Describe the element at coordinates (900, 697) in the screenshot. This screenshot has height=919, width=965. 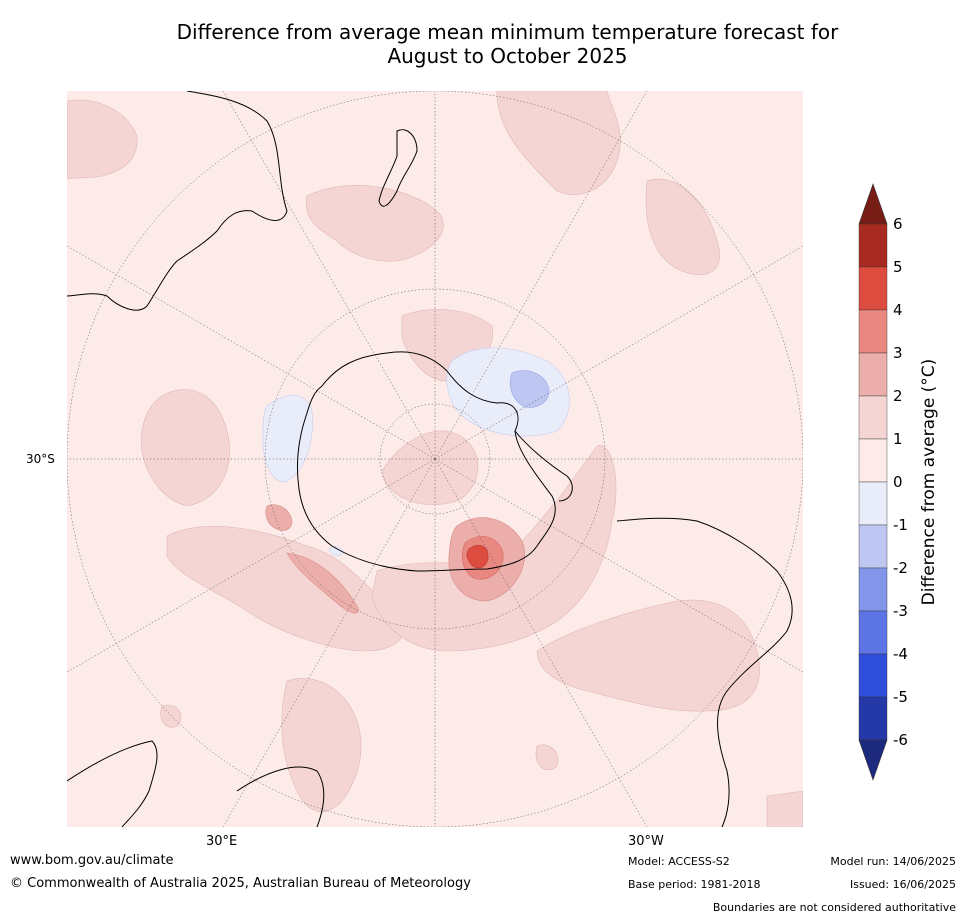
I see `colorbar-tick-label: -5` at that location.